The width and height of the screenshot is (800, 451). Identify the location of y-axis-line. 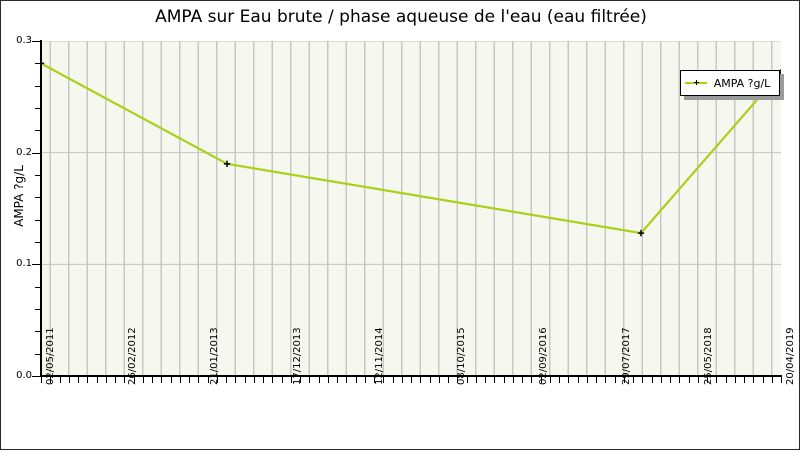
(41, 208).